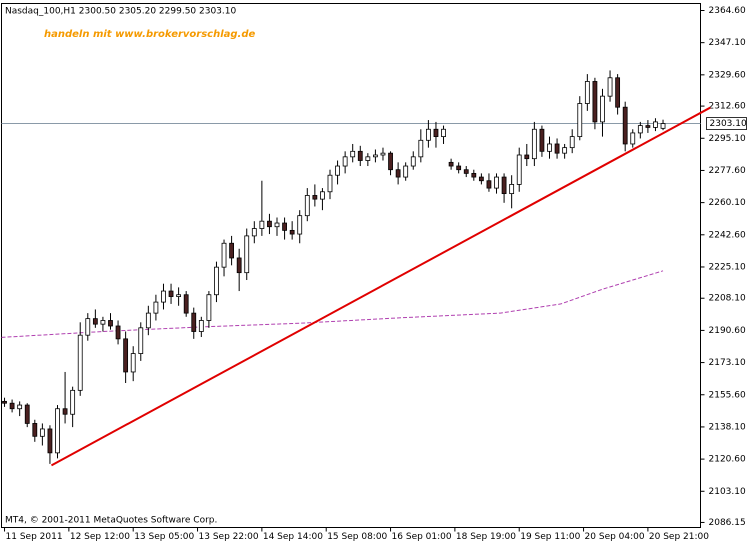 The width and height of the screenshot is (750, 546). Describe the element at coordinates (34, 537) in the screenshot. I see `x-tick-label: 11 Sep 2011` at that location.